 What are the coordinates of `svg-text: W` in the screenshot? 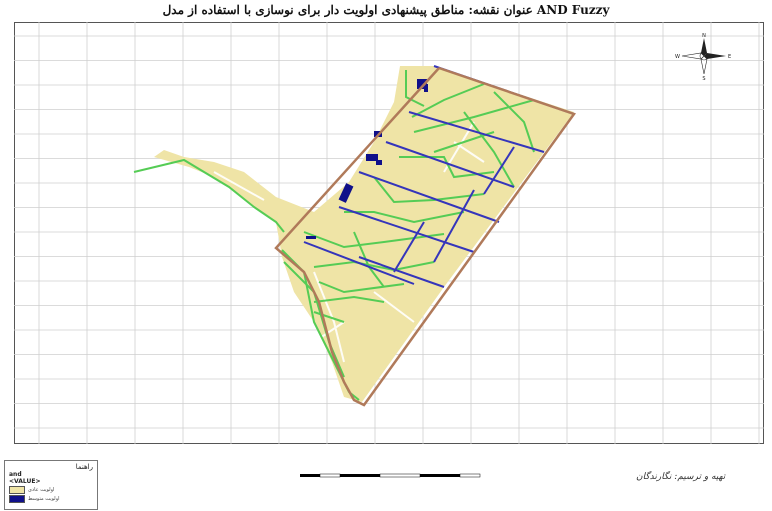 It's located at (677, 57).